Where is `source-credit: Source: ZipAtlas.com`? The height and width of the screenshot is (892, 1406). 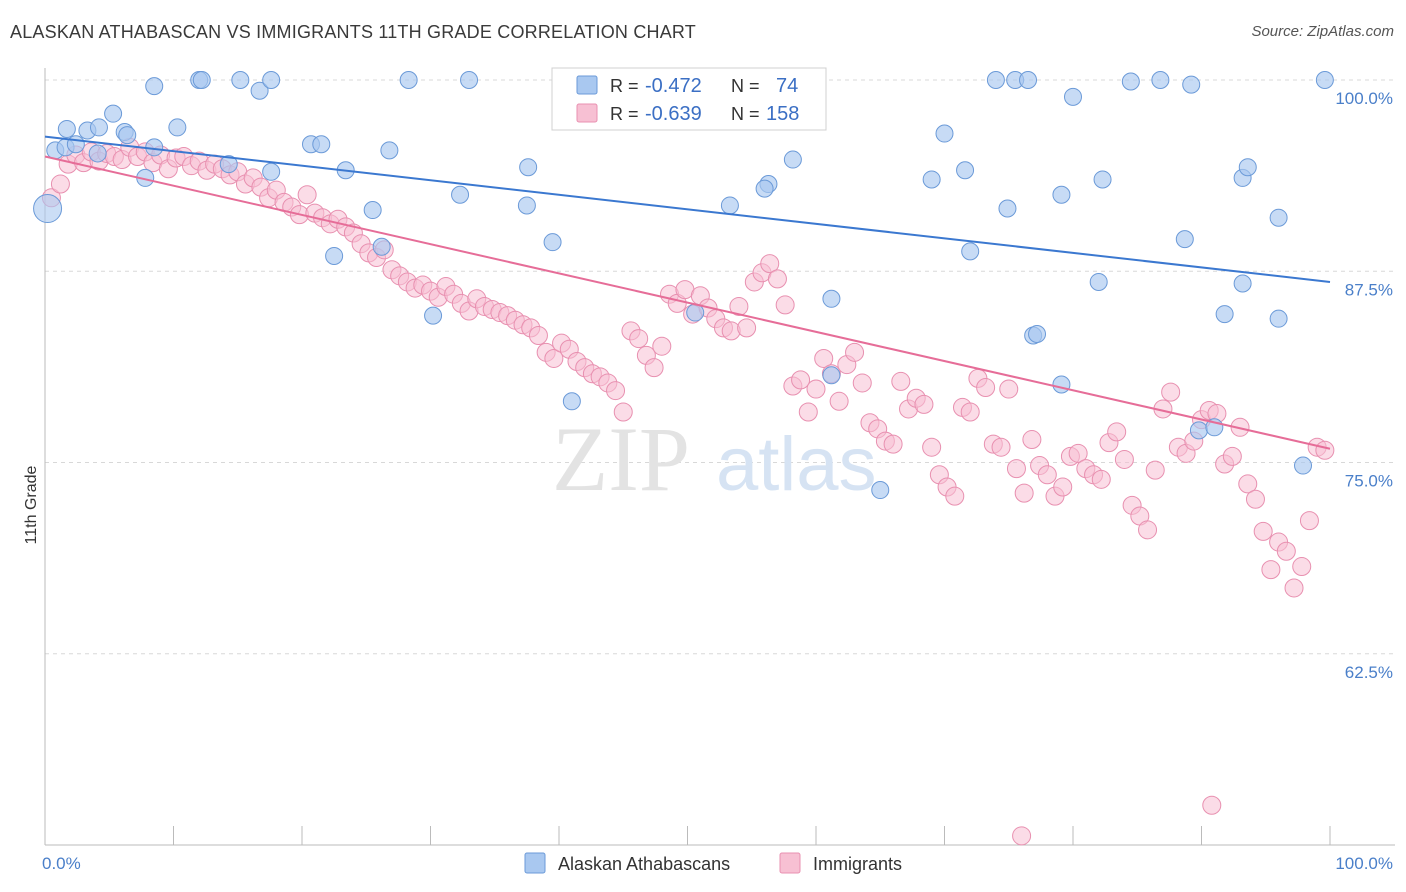 source-credit: Source: ZipAtlas.com is located at coordinates (1322, 31).